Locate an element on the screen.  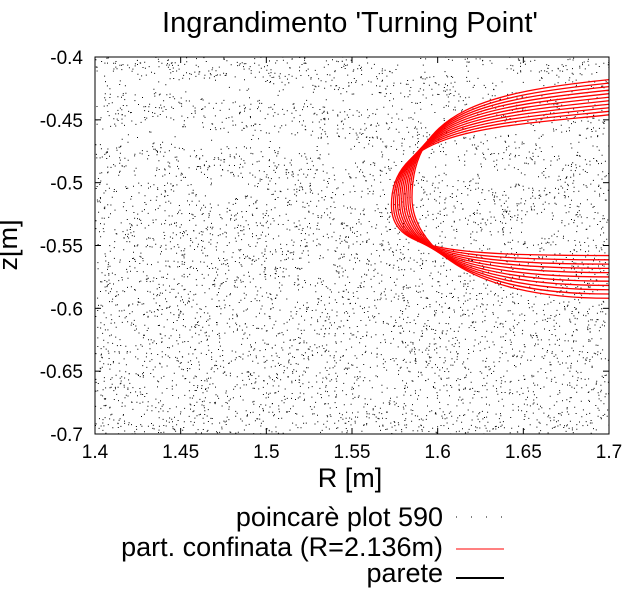
y-tick: -0.55 is located at coordinates (324, 247).